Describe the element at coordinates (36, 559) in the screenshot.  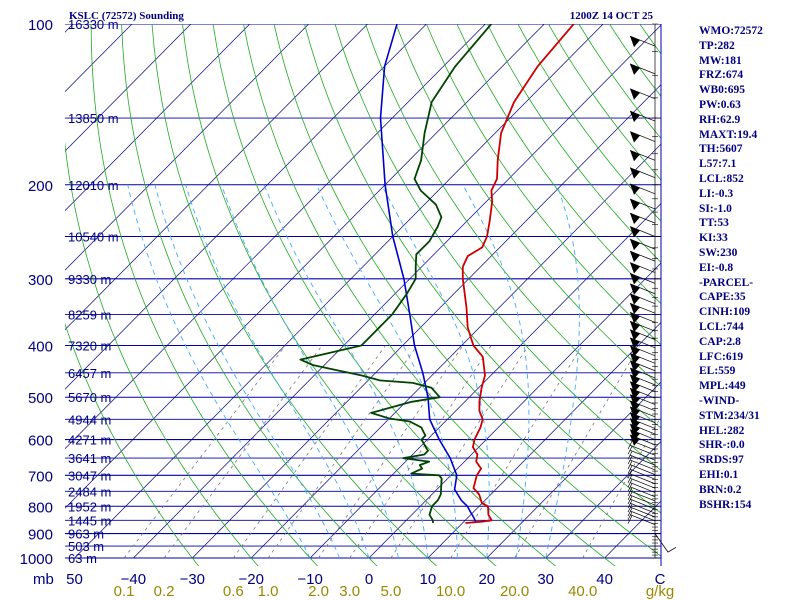
I see `pressure-tick-label: 1000` at that location.